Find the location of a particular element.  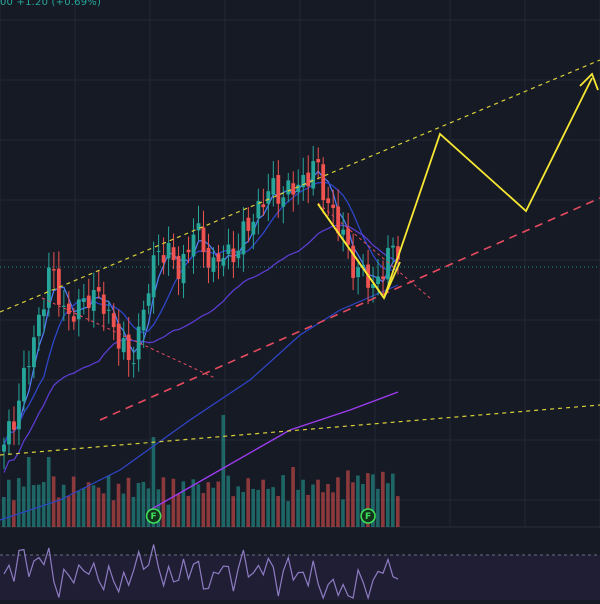

projection-zigzag is located at coordinates (488, 188).